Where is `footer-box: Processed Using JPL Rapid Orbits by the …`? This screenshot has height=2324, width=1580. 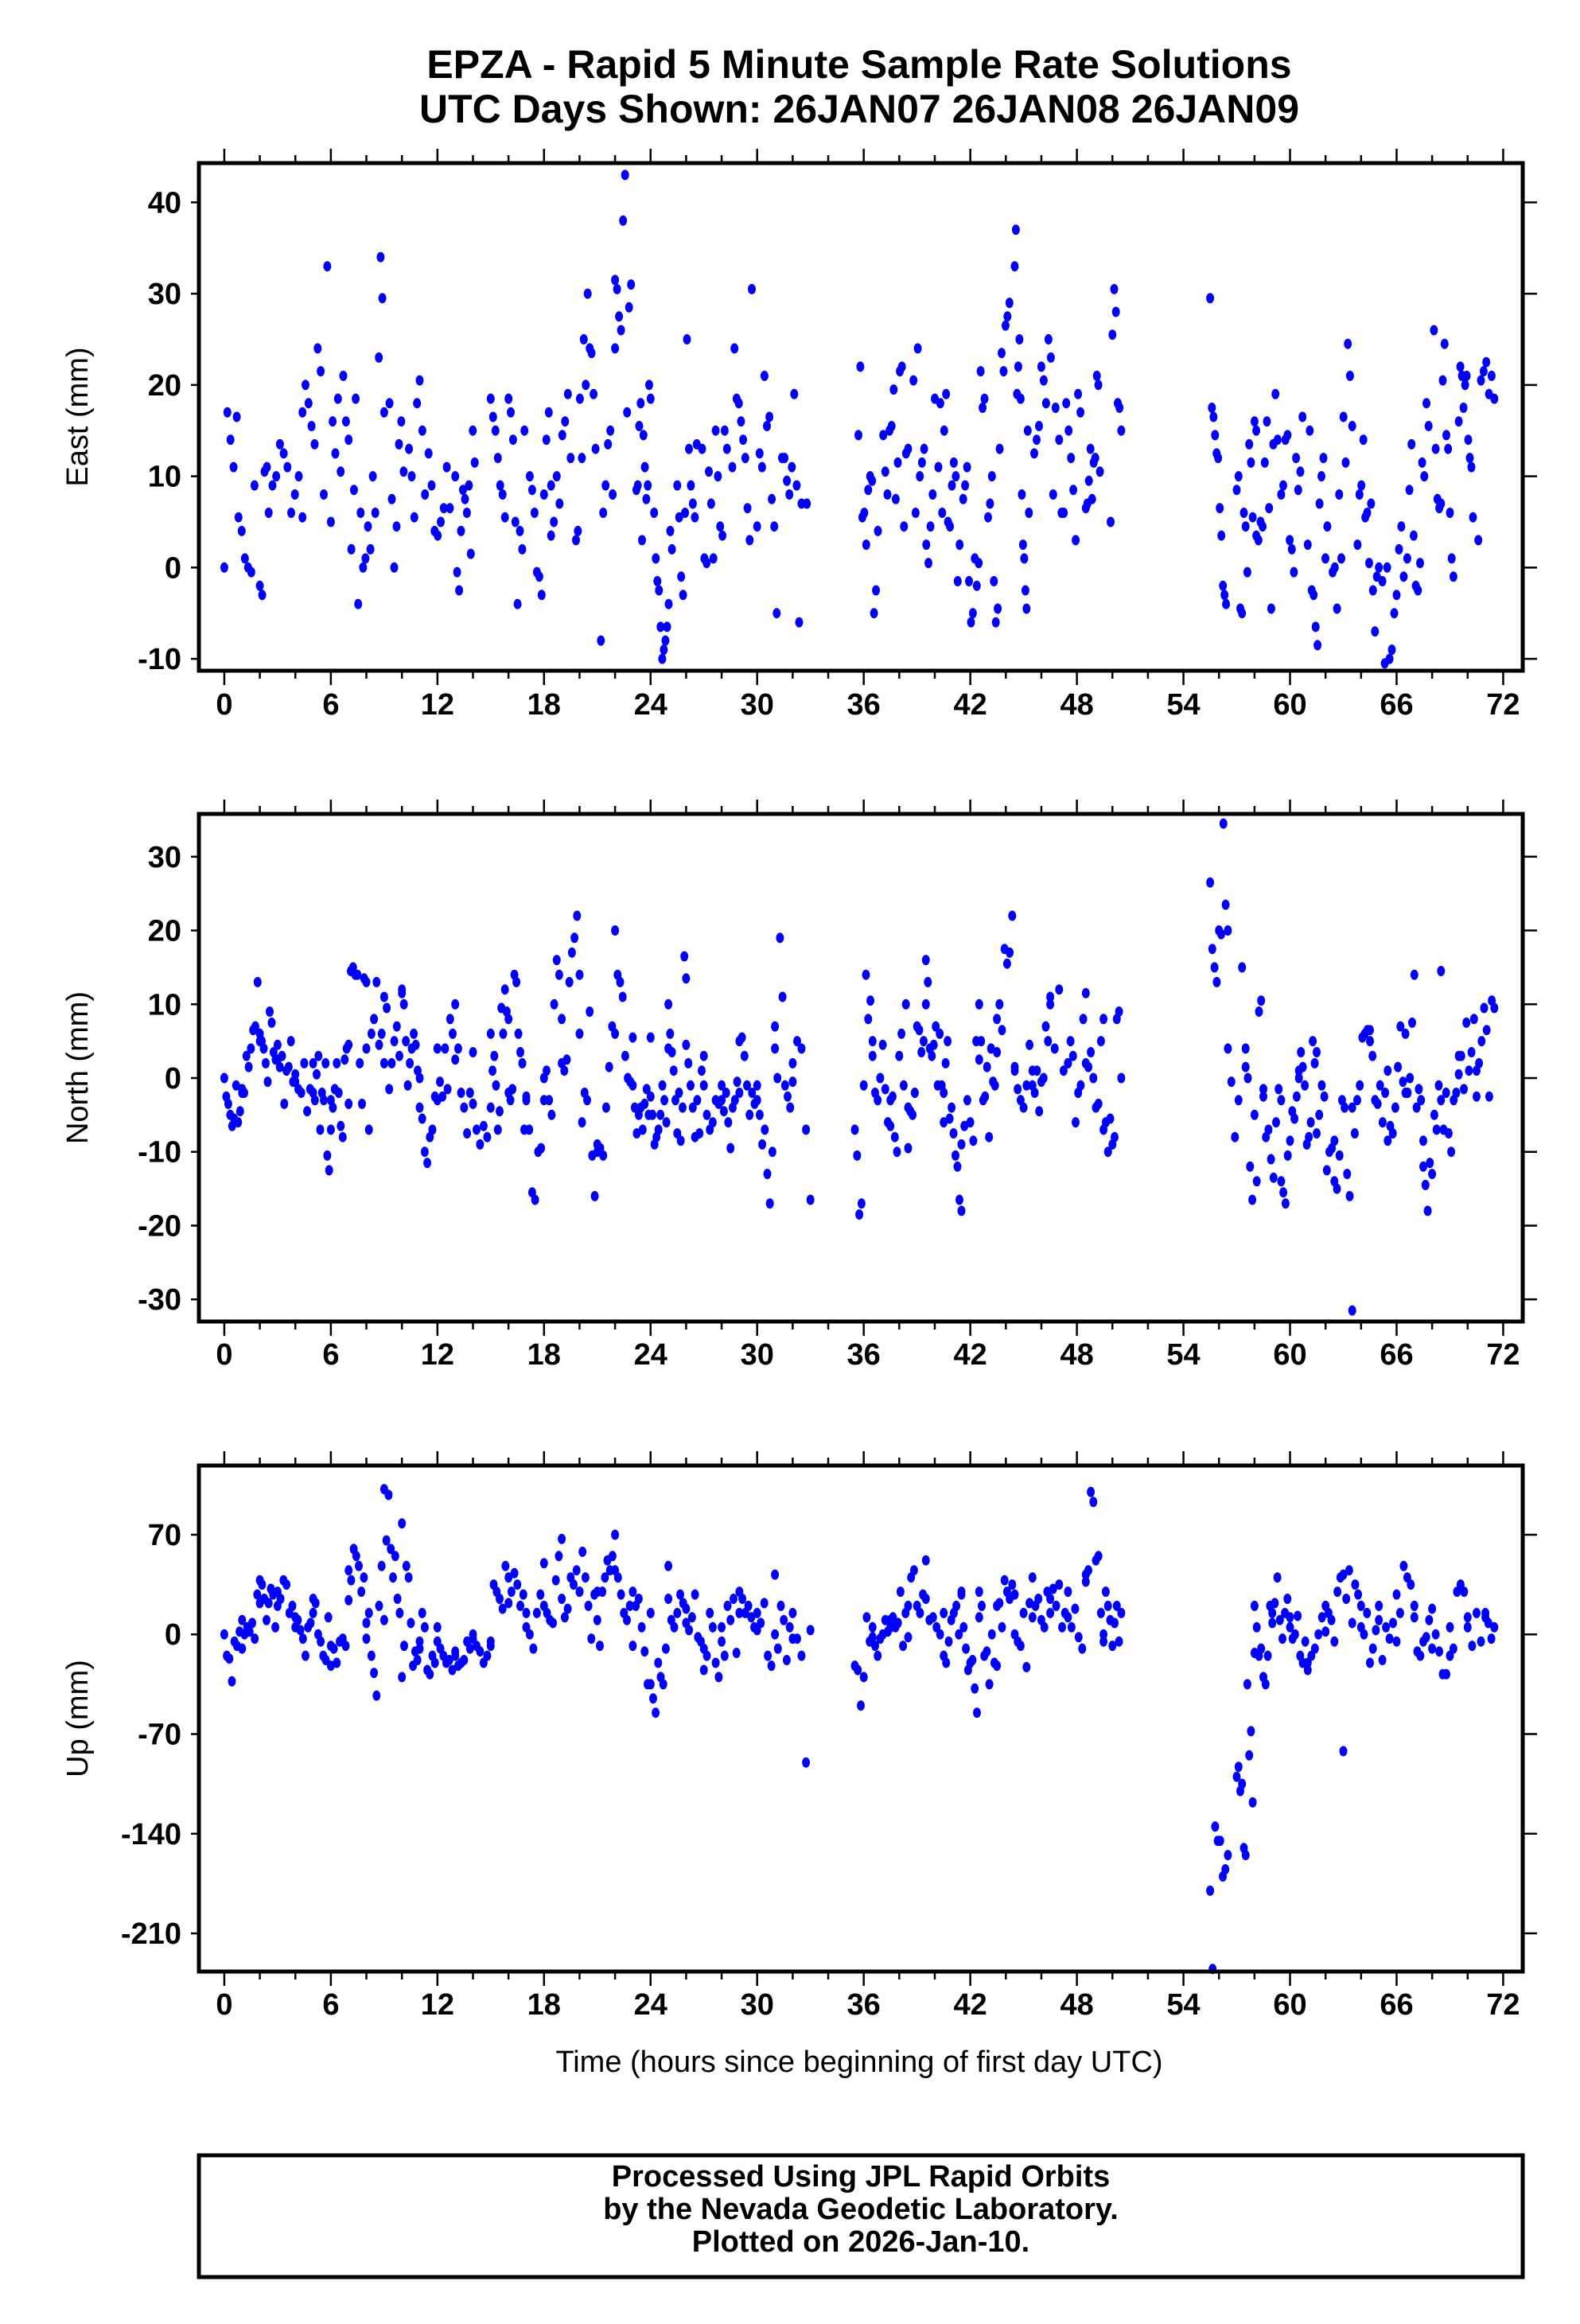 footer-box: Processed Using JPL Rapid Orbits by the … is located at coordinates (861, 2216).